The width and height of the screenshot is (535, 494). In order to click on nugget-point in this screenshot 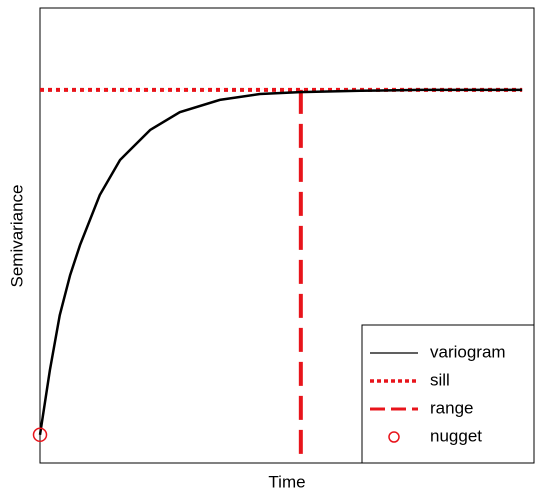, I will do `click(40, 435)`.